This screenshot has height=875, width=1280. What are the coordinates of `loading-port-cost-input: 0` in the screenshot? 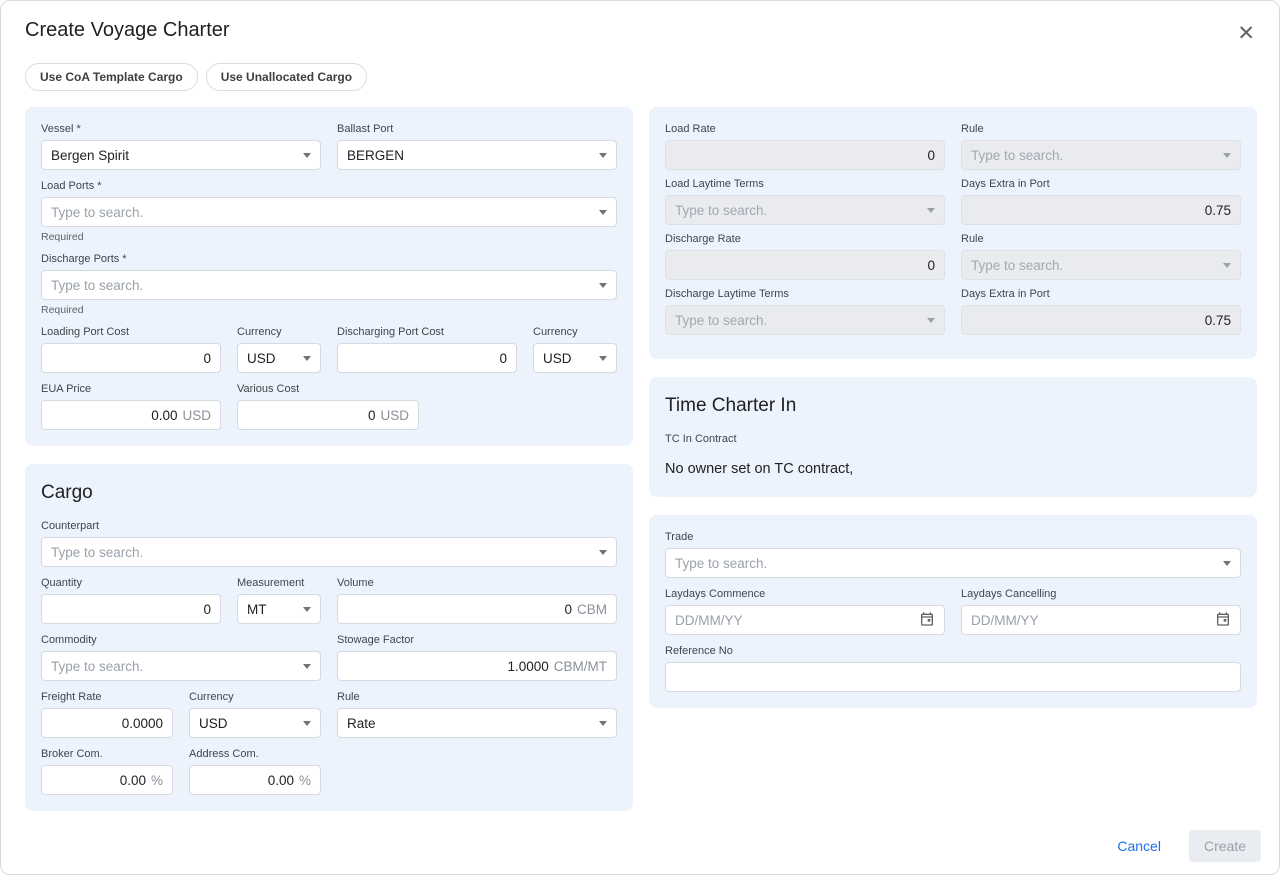 It's located at (131, 358).